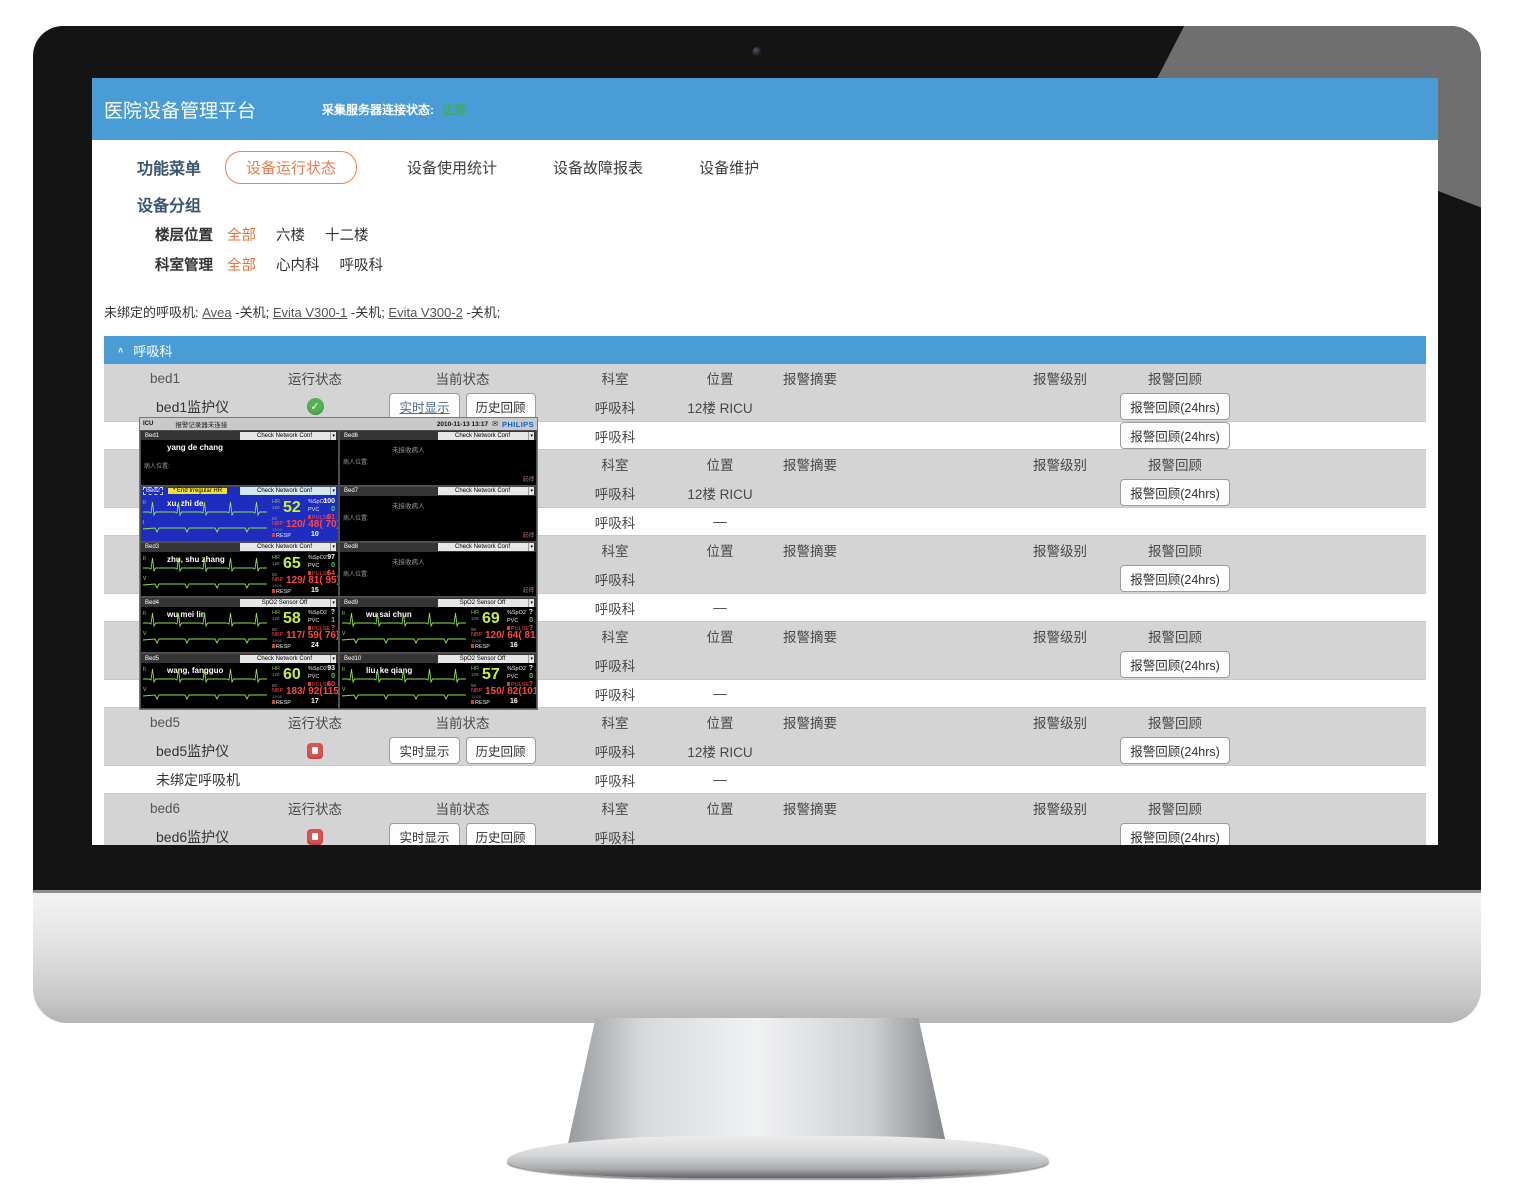 The width and height of the screenshot is (1514, 1194). What do you see at coordinates (184, 265) in the screenshot?
I see `filter-department-label: 科室管理` at bounding box center [184, 265].